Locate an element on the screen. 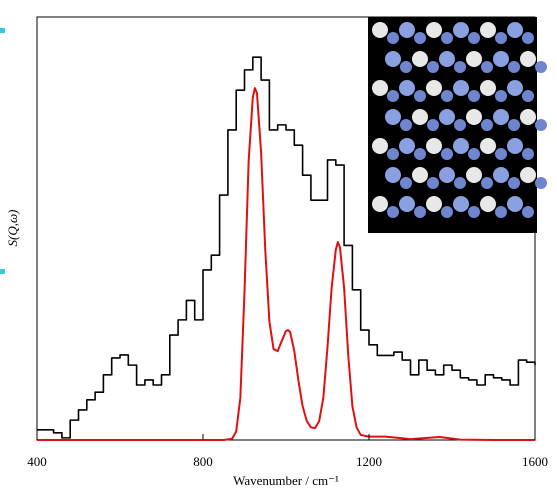  x-tick-label: 1600 is located at coordinates (535, 461).